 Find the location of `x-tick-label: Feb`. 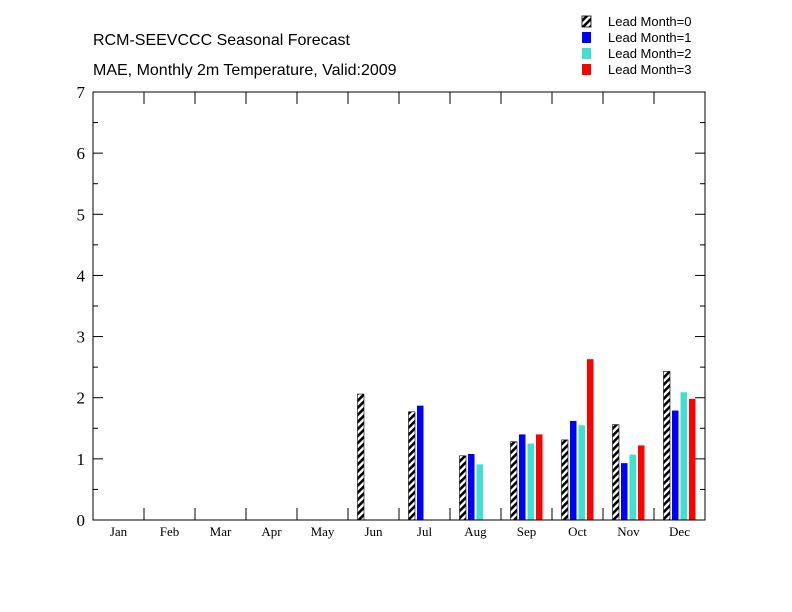

x-tick-label: Feb is located at coordinates (170, 531).